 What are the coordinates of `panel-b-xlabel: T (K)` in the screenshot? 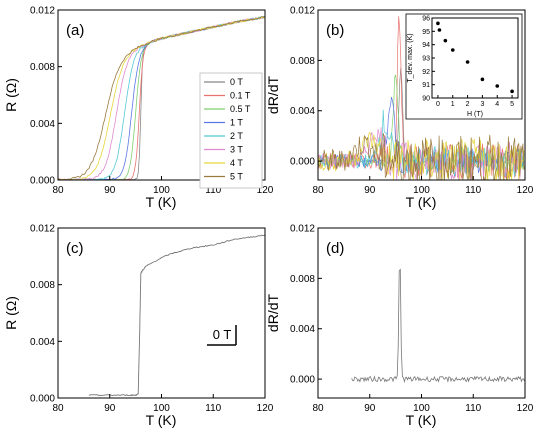 It's located at (421, 202).